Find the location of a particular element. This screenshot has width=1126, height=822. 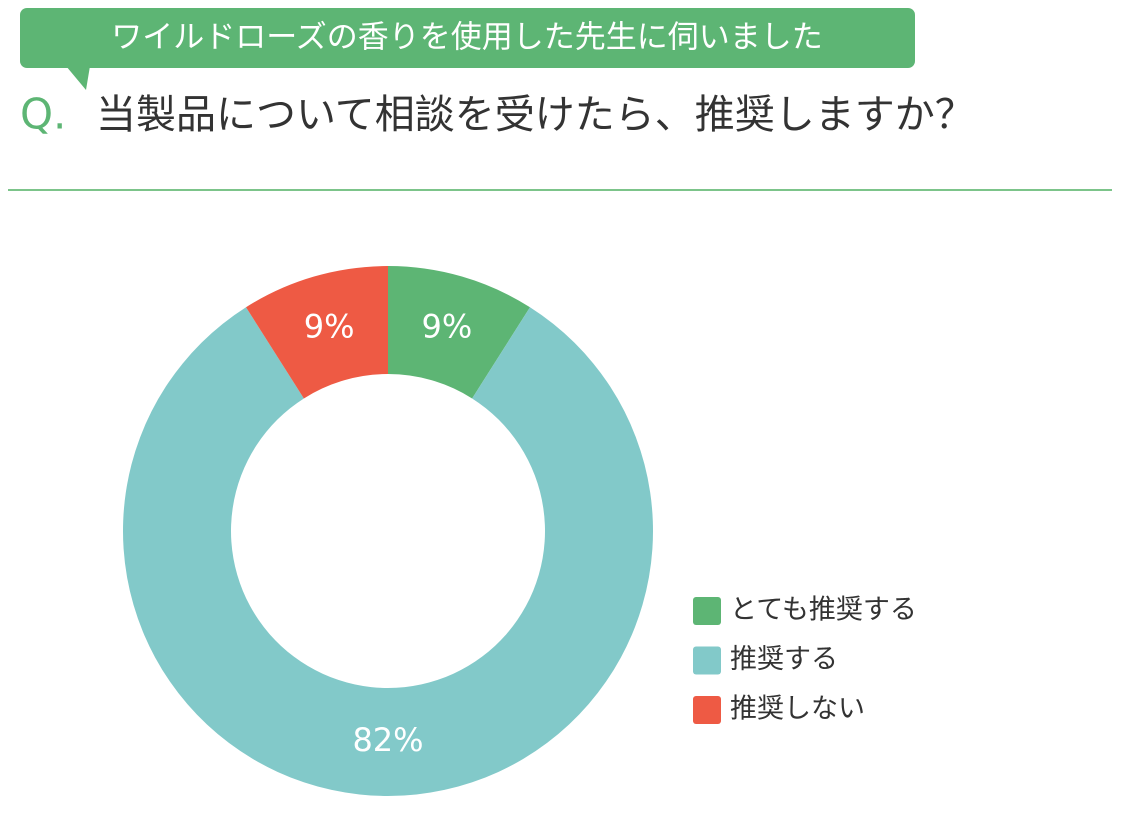

data-label: 82% is located at coordinates (387, 740).